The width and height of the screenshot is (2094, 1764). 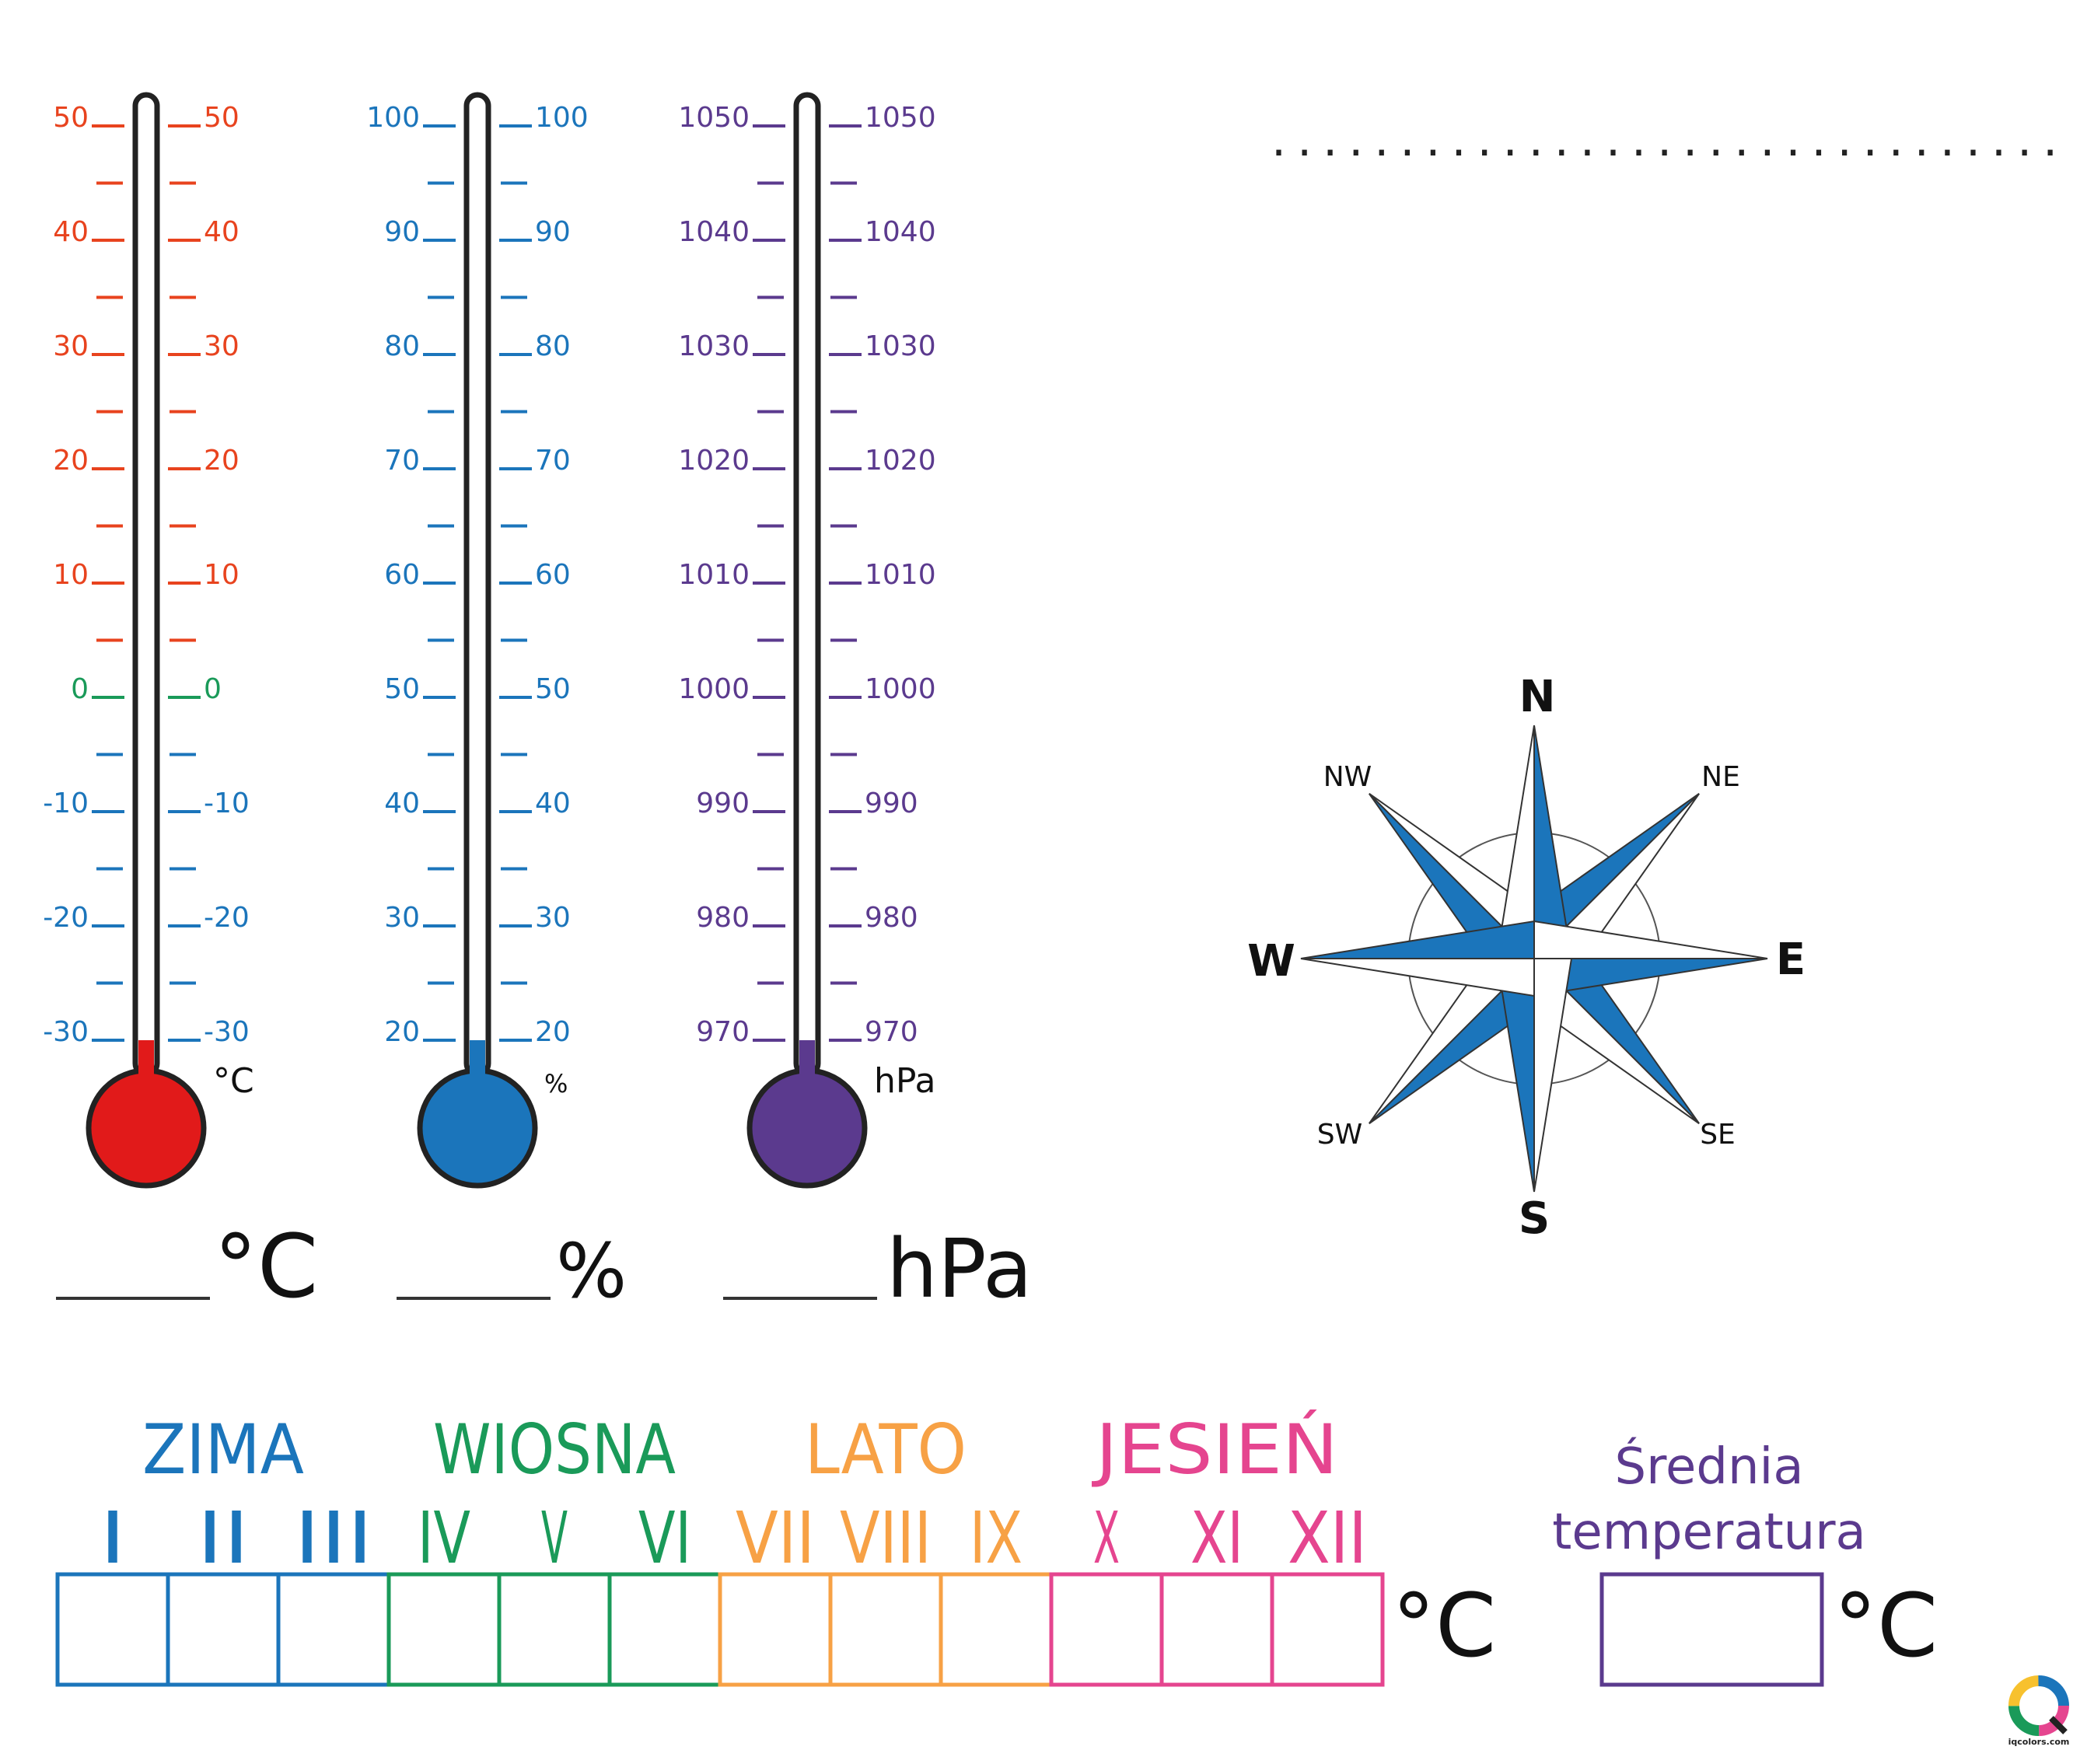 I want to click on scale-label-right: 1020, so click(x=900, y=461).